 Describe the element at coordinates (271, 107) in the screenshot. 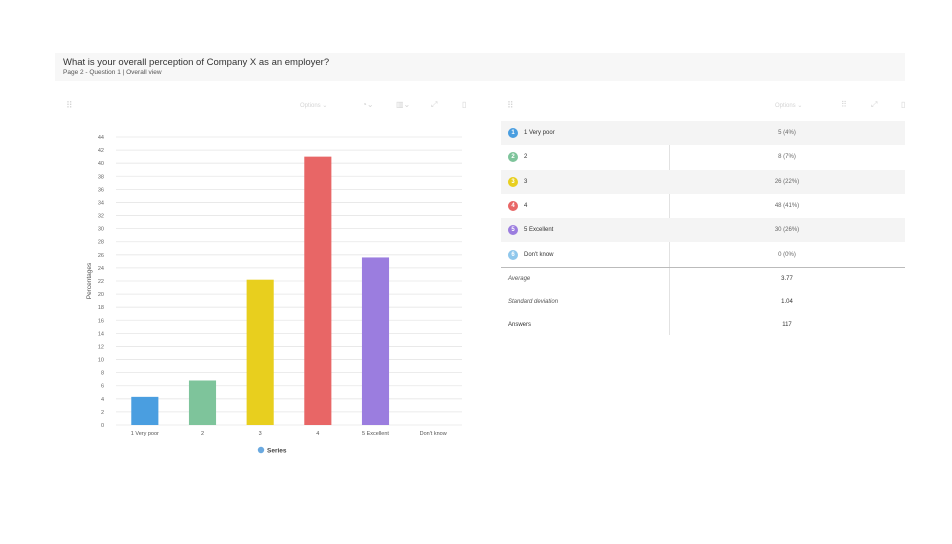

I see `chart-toolbar: ⠿ Options ⌄ ◔⌄ ▥⌄ ⤢ ▯` at that location.